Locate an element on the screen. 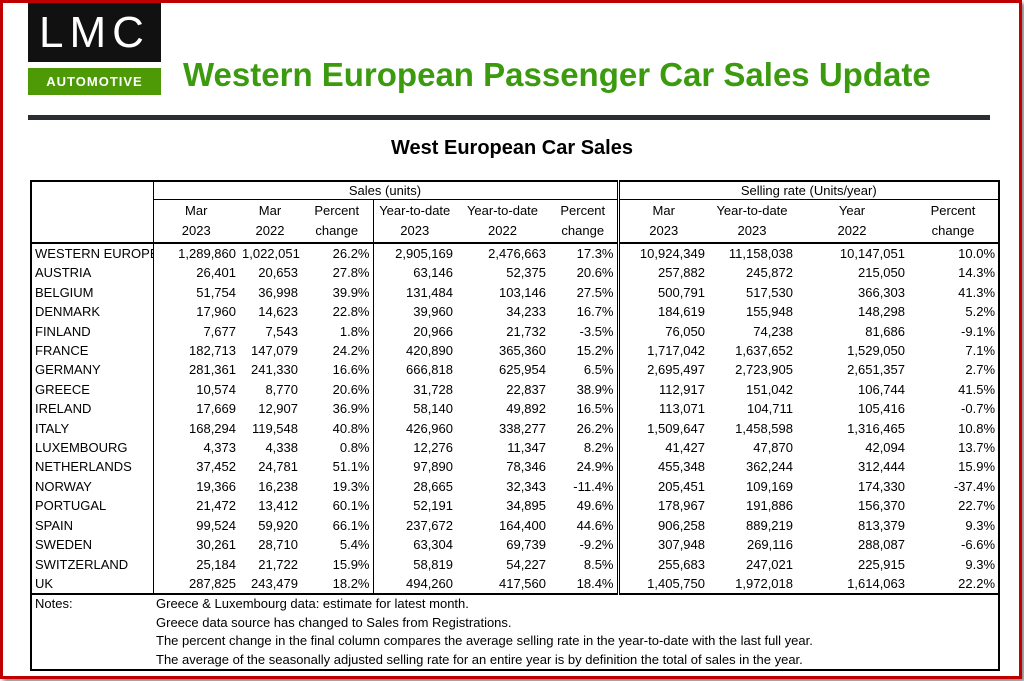 Image resolution: width=1024 pixels, height=681 pixels. value-cell: 19.3% is located at coordinates (351, 486).